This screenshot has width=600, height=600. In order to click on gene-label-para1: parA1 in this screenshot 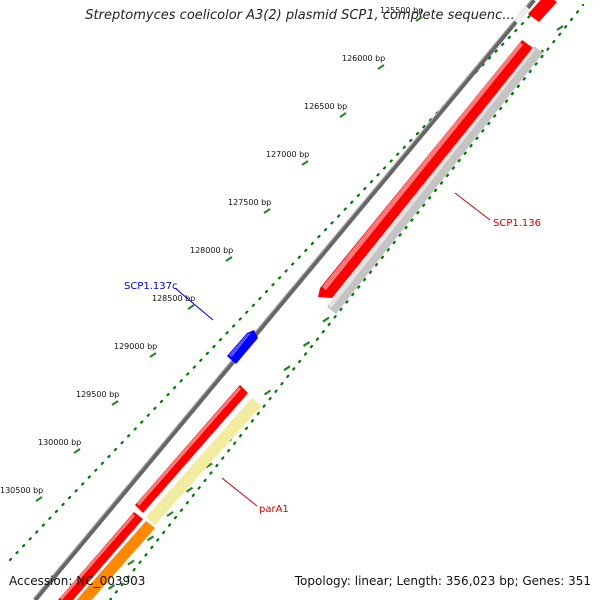, I will do `click(274, 509)`.